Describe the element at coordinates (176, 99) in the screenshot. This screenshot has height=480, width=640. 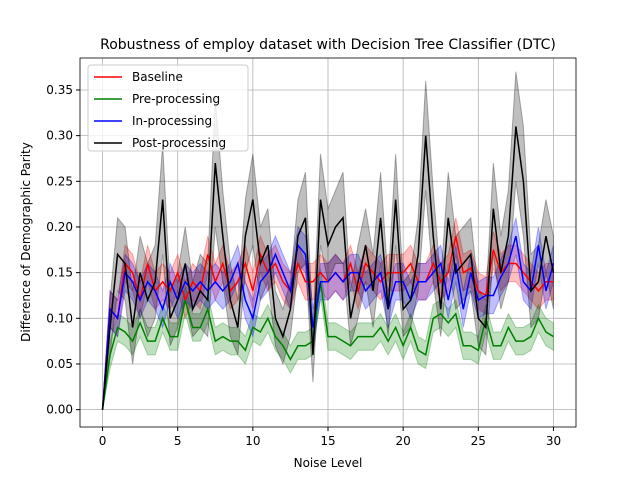
I see `legend-label: Pre-processing` at that location.